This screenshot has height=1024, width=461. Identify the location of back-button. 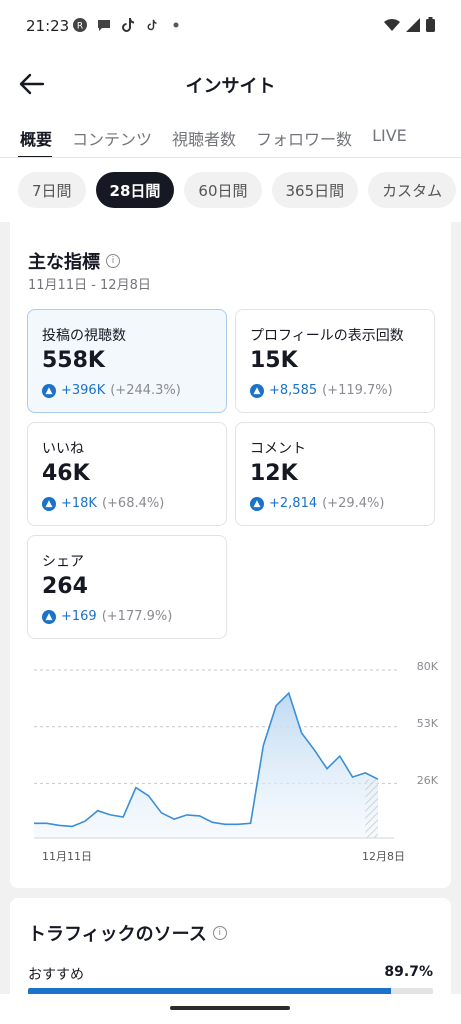
(32, 84).